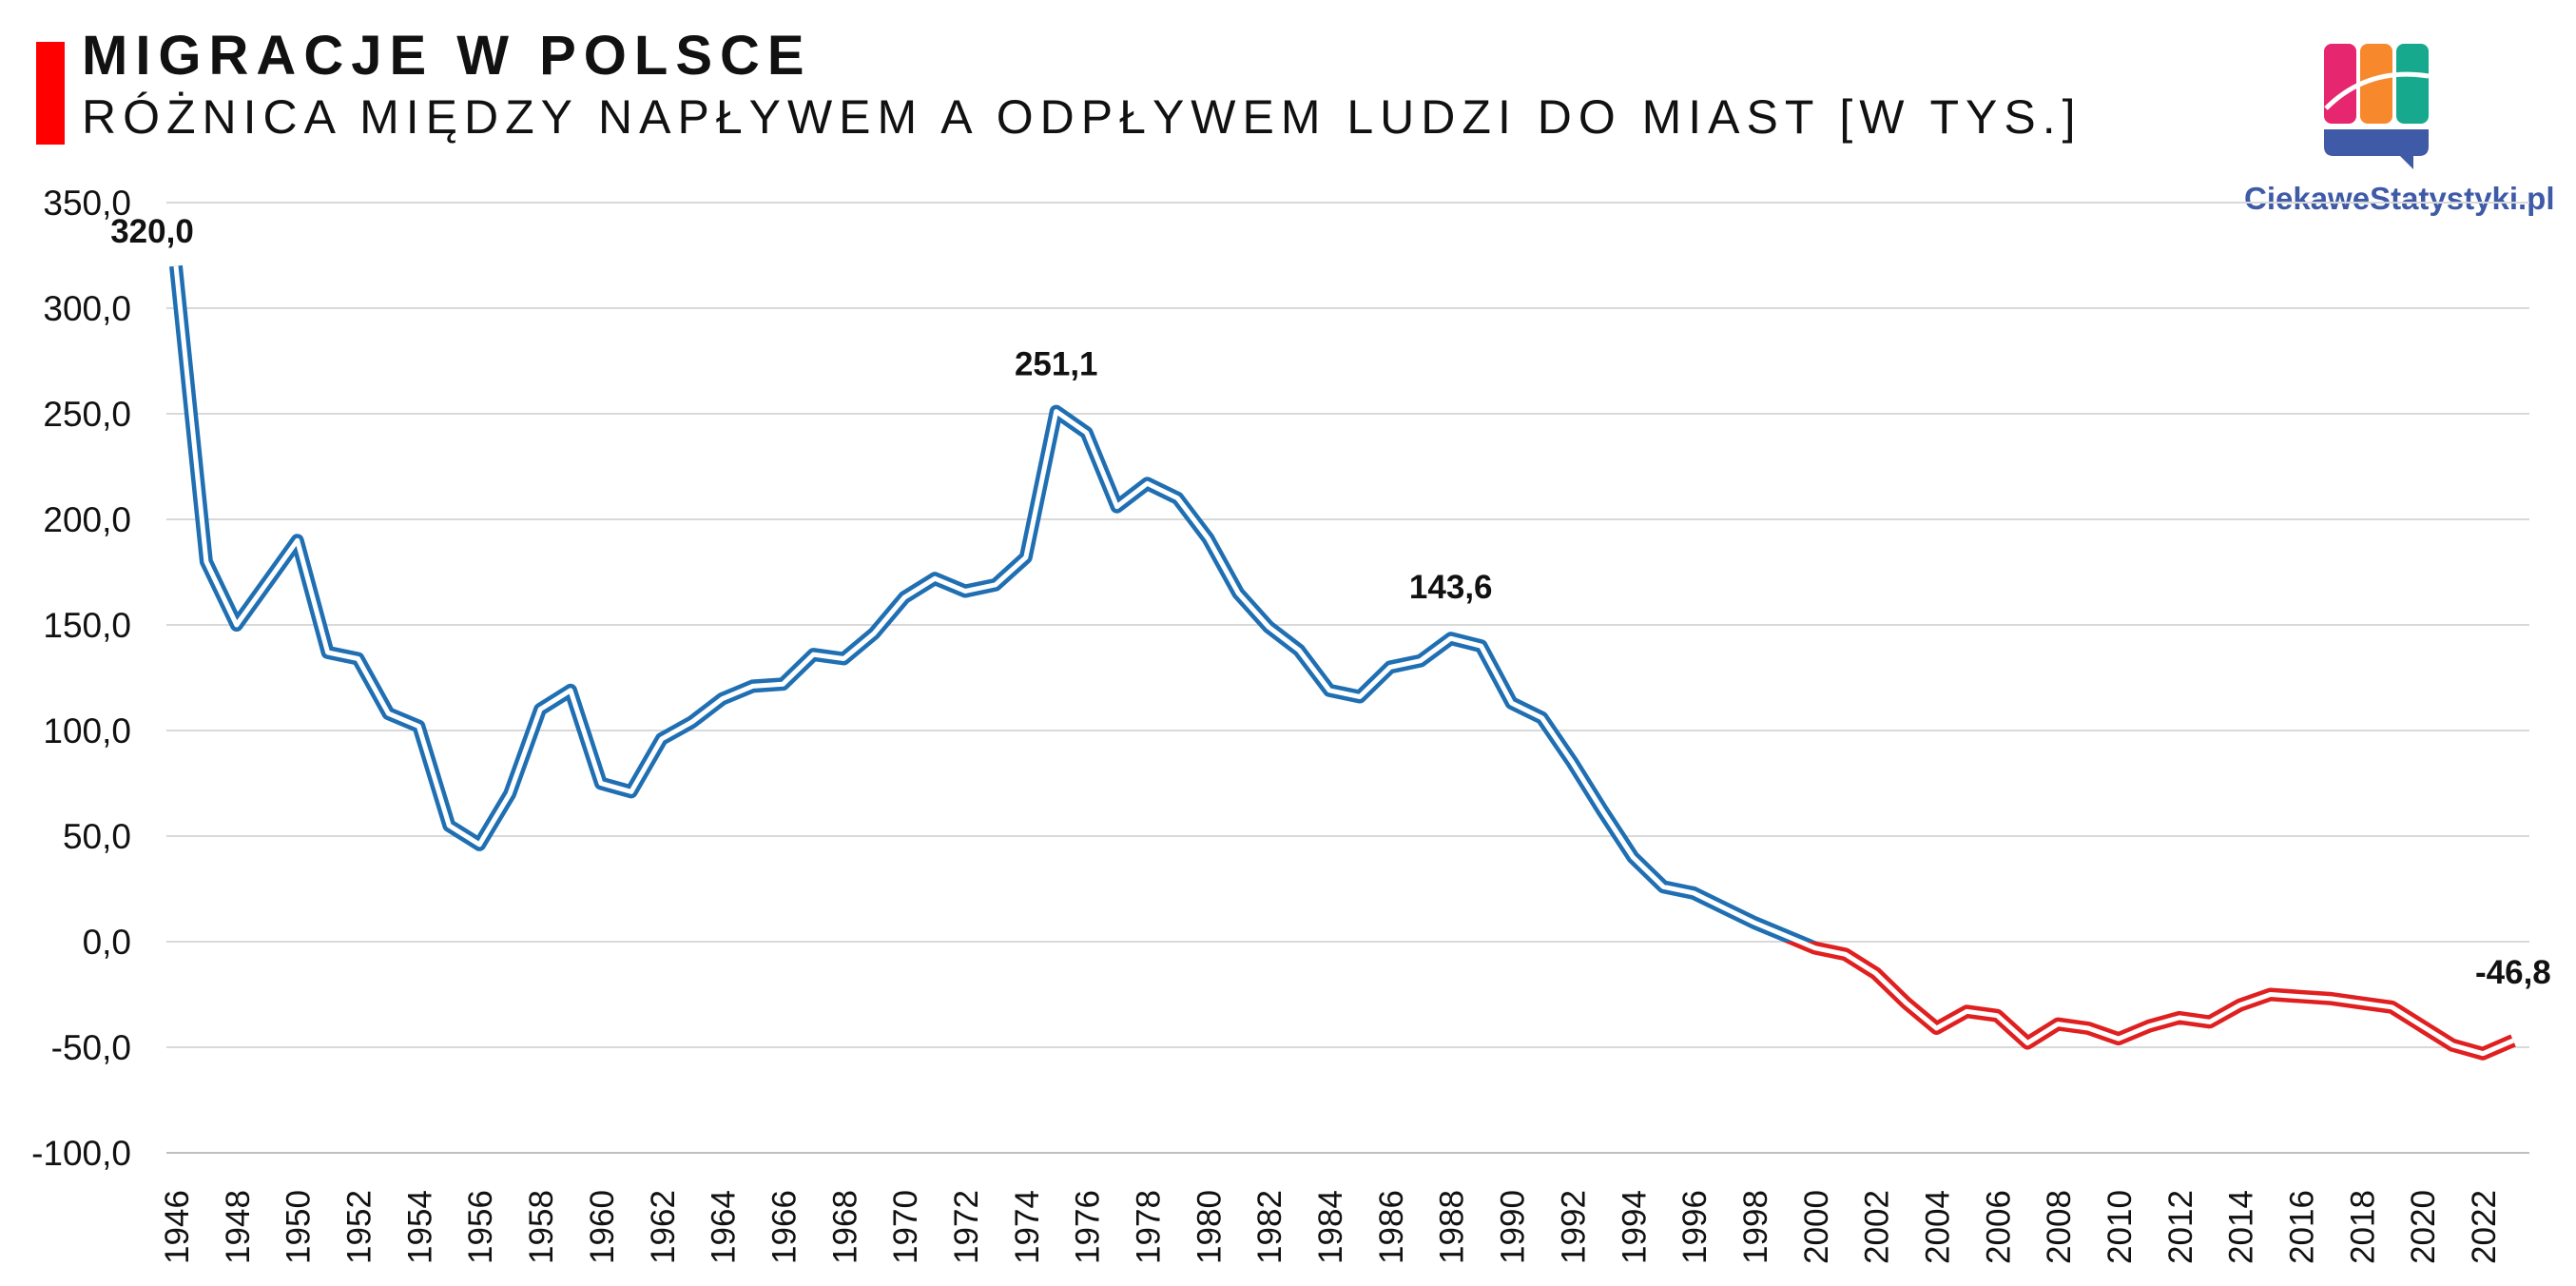 Image resolution: width=2576 pixels, height=1286 pixels. I want to click on y-tick-label: -100,0, so click(81, 1153).